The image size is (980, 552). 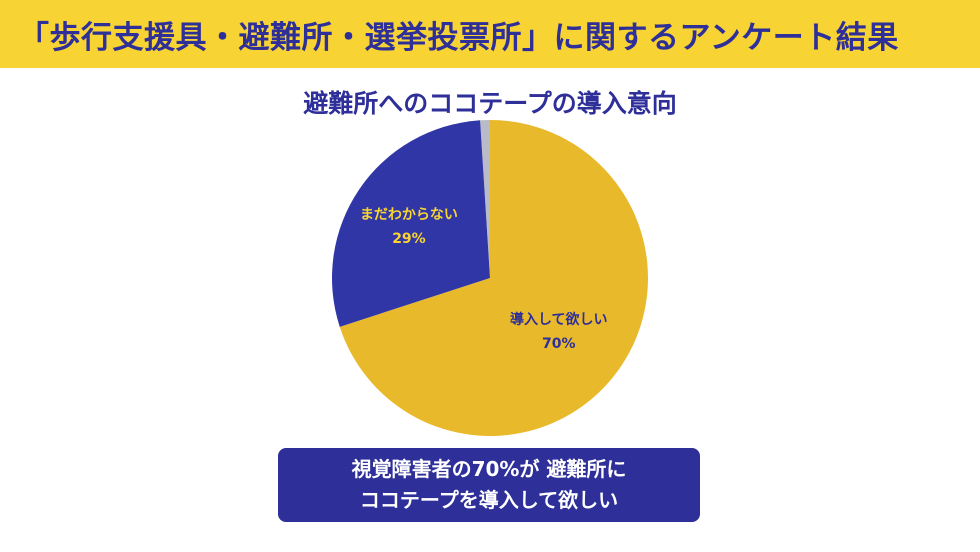 What do you see at coordinates (409, 239) in the screenshot?
I see `slice-value-label: 29%` at bounding box center [409, 239].